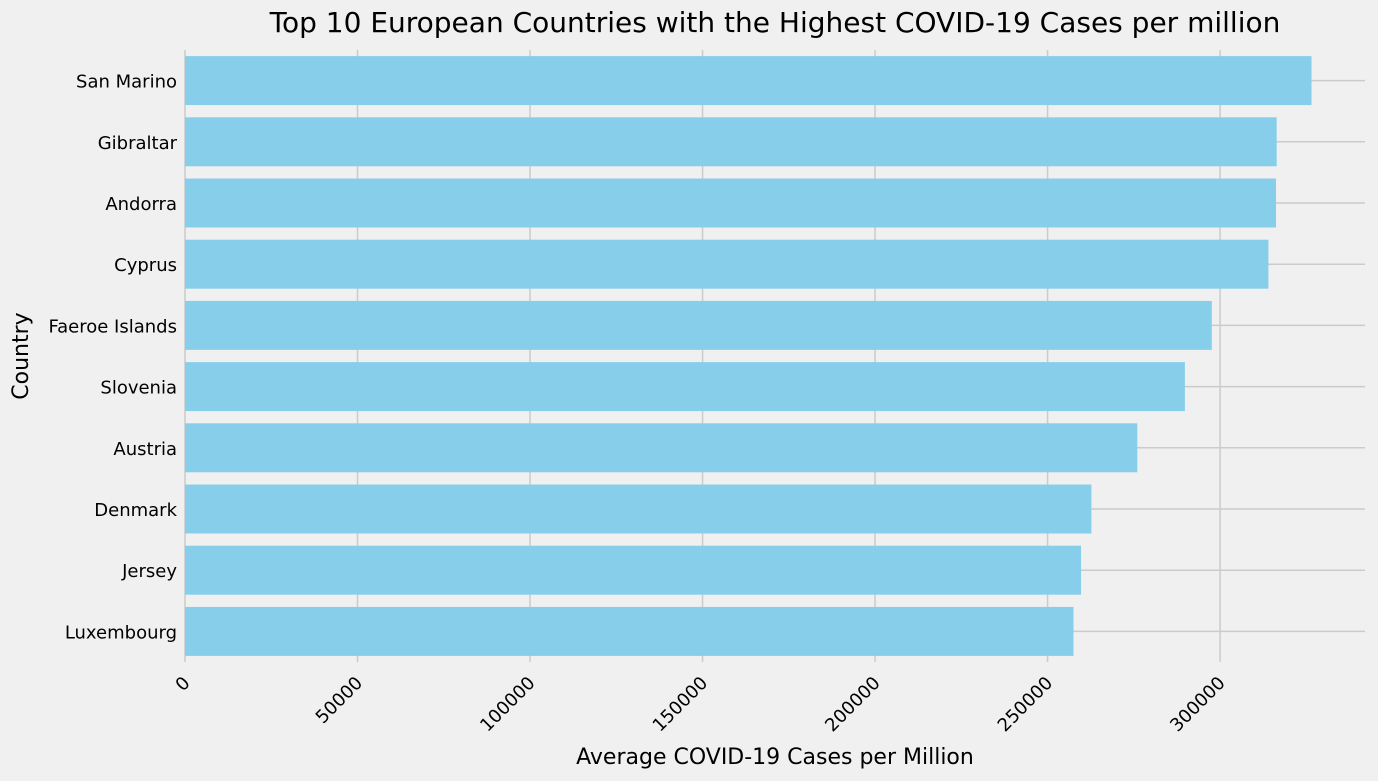 This screenshot has height=781, width=1378. Describe the element at coordinates (126, 82) in the screenshot. I see `y-tick-label: San Marino` at that location.